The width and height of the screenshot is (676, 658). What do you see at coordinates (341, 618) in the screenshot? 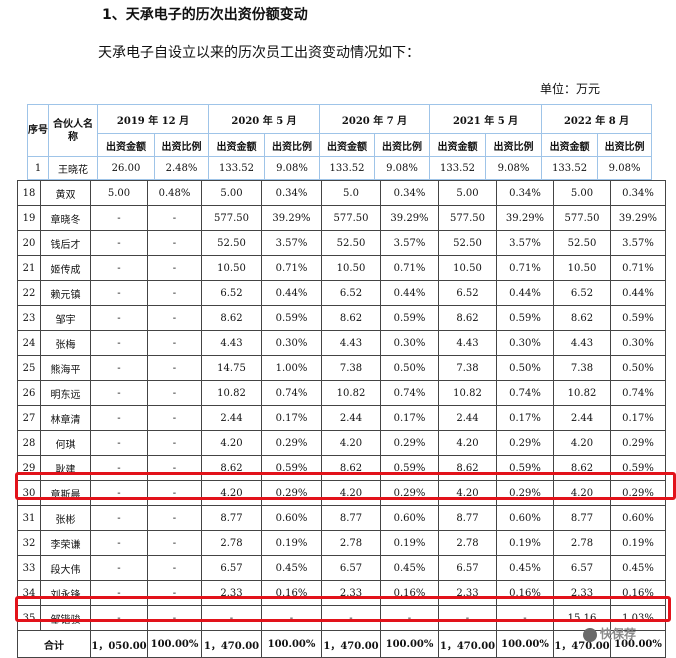
I see `table-row: 35 邹锴骏 - - - - - - - -15.16 1.03%` at bounding box center [341, 618].